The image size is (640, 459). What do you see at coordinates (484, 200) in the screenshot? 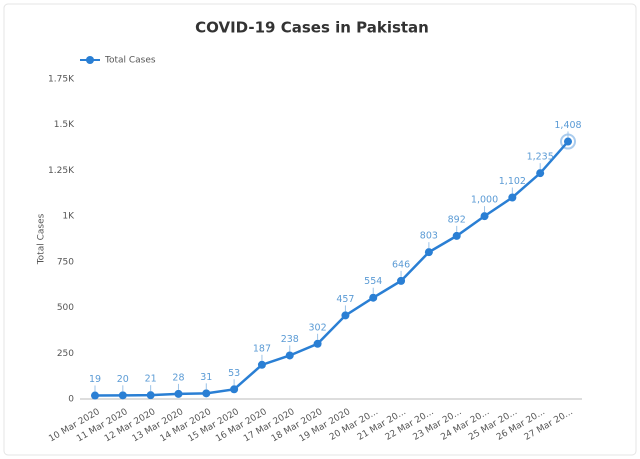
I see `data-label: 1,000` at bounding box center [484, 200].